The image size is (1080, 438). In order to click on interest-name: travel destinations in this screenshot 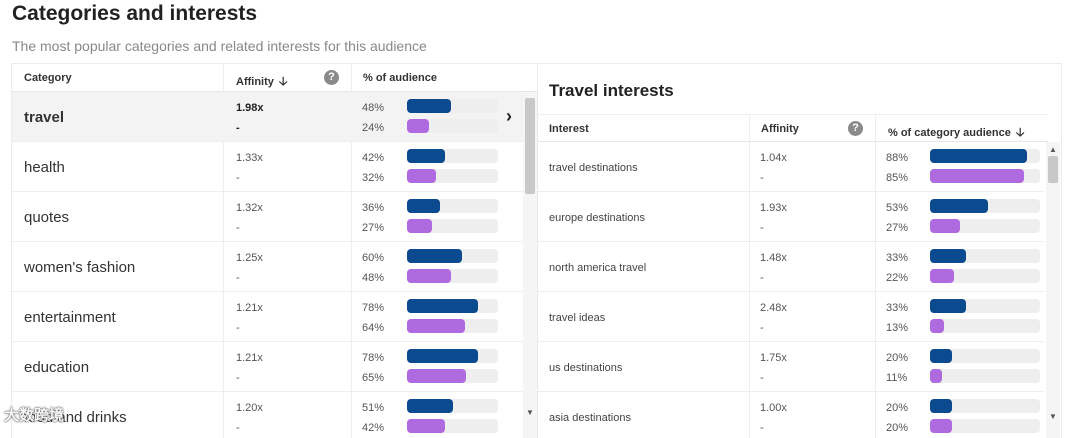, I will do `click(593, 168)`.